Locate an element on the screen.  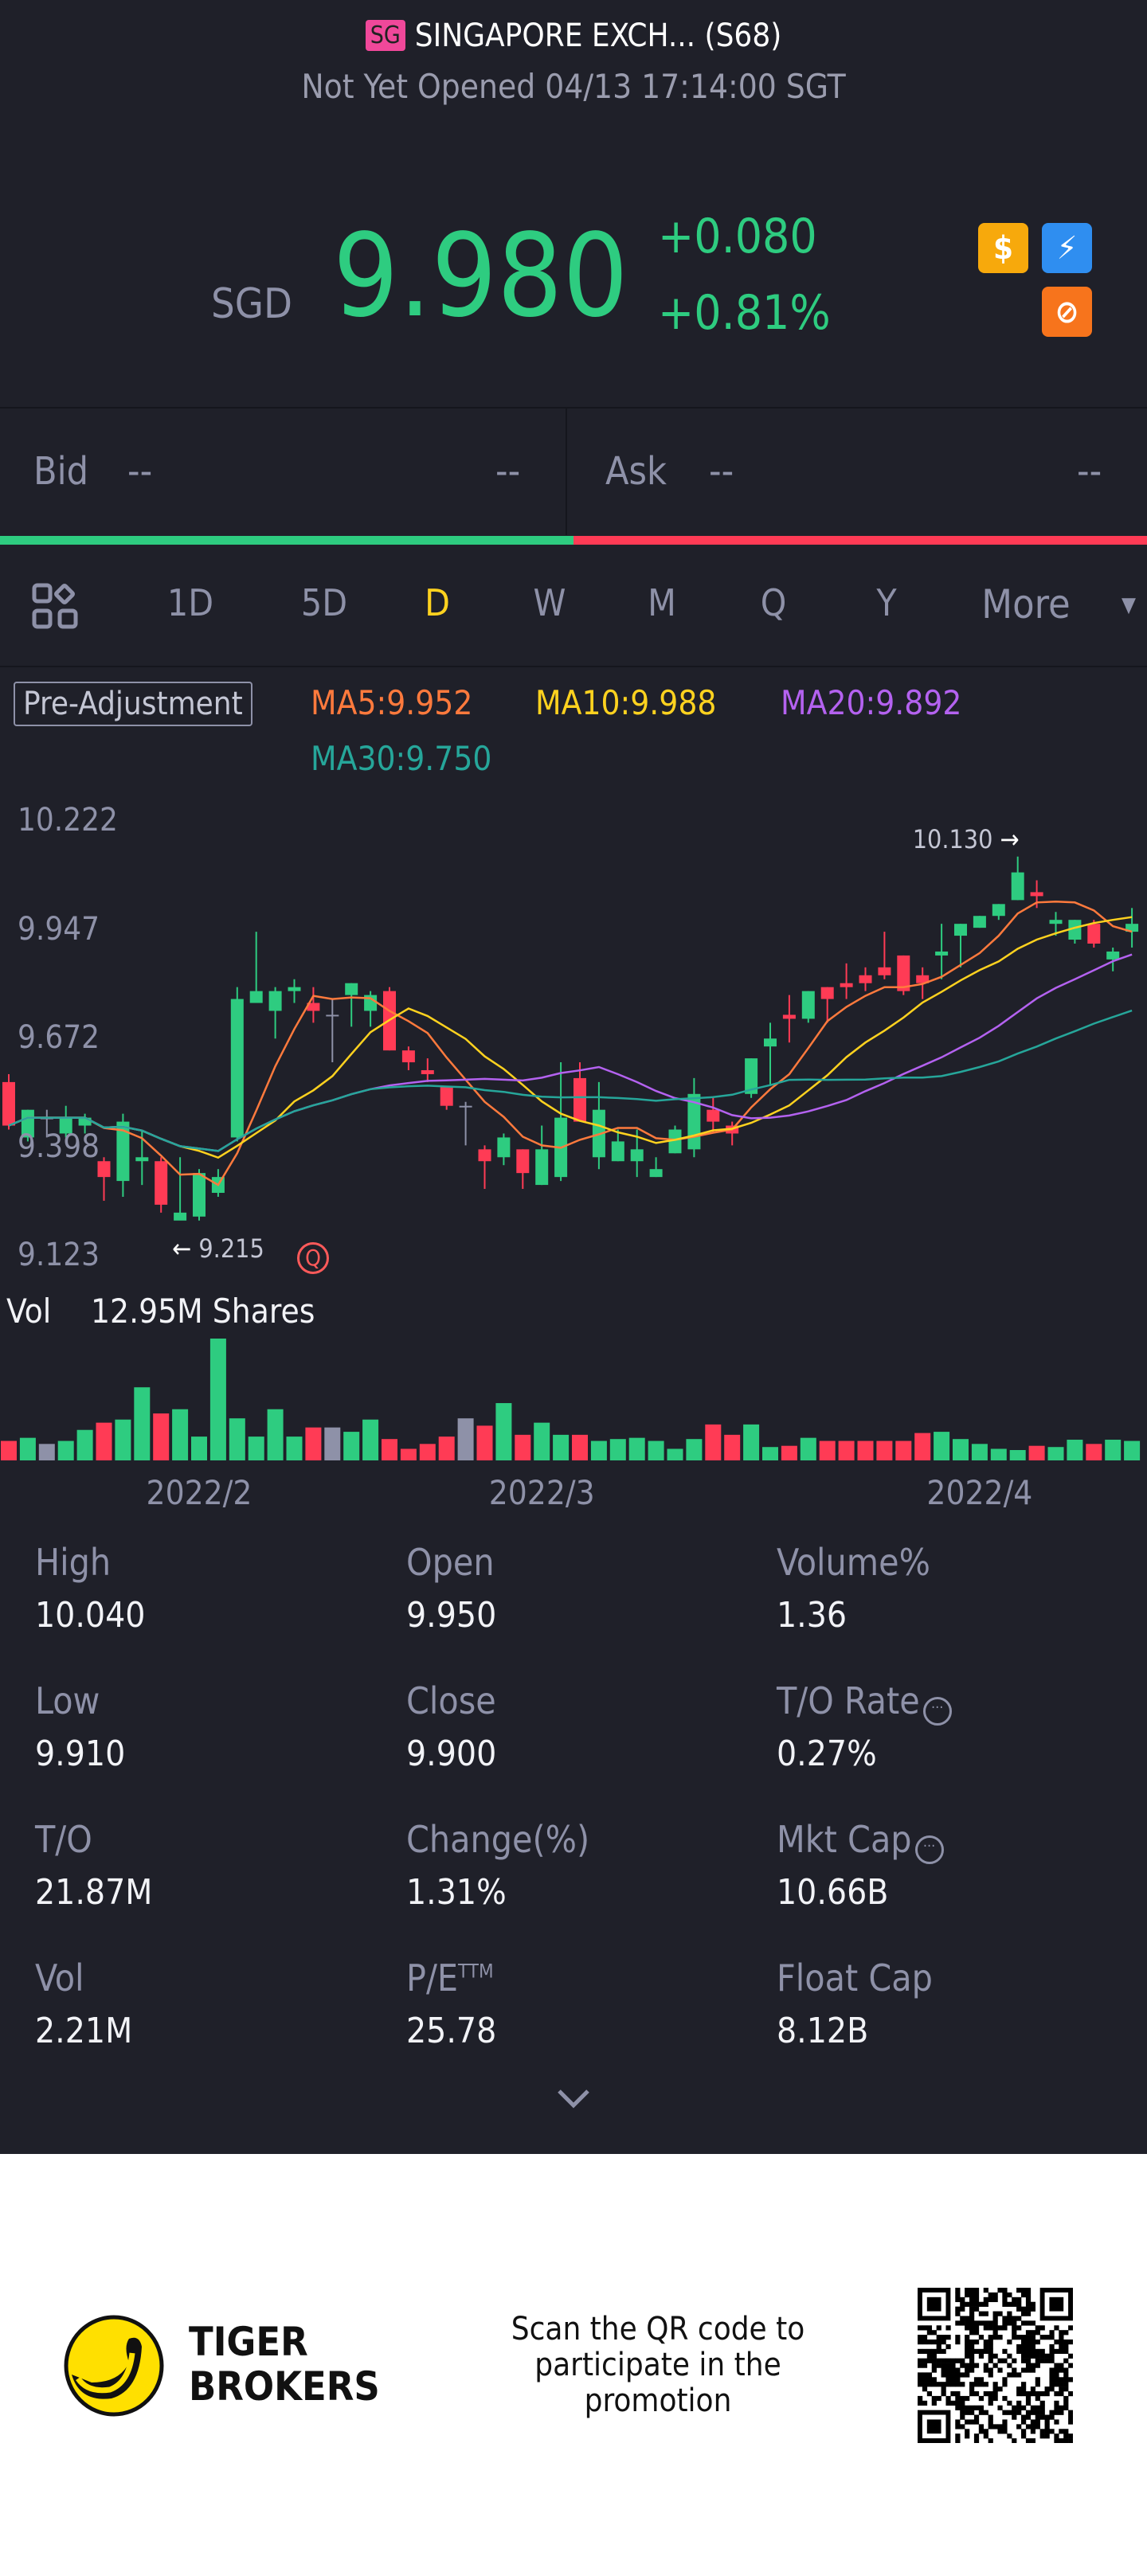
stat-value: 9.900 is located at coordinates (451, 1754).